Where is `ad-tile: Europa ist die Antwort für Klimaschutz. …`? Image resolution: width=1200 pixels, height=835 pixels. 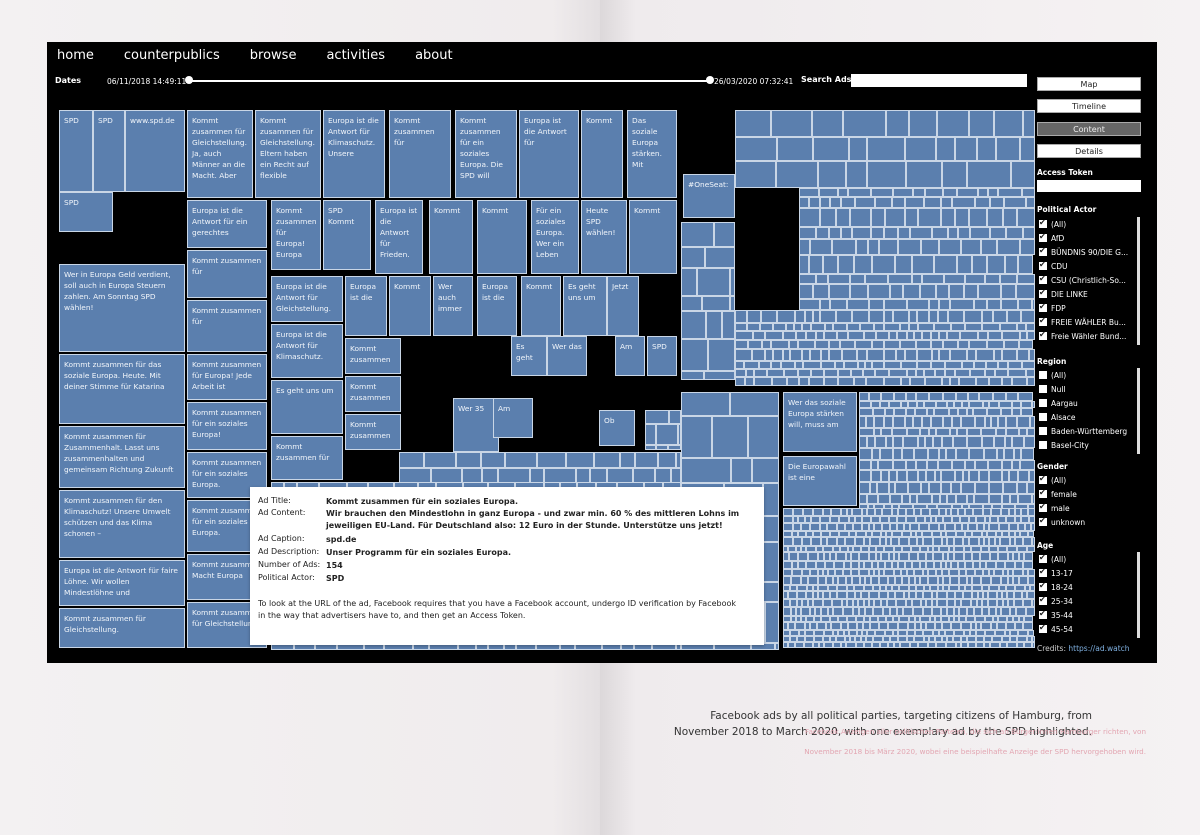
ad-tile: Europa ist die Antwort für Klimaschutz. … is located at coordinates (354, 154).